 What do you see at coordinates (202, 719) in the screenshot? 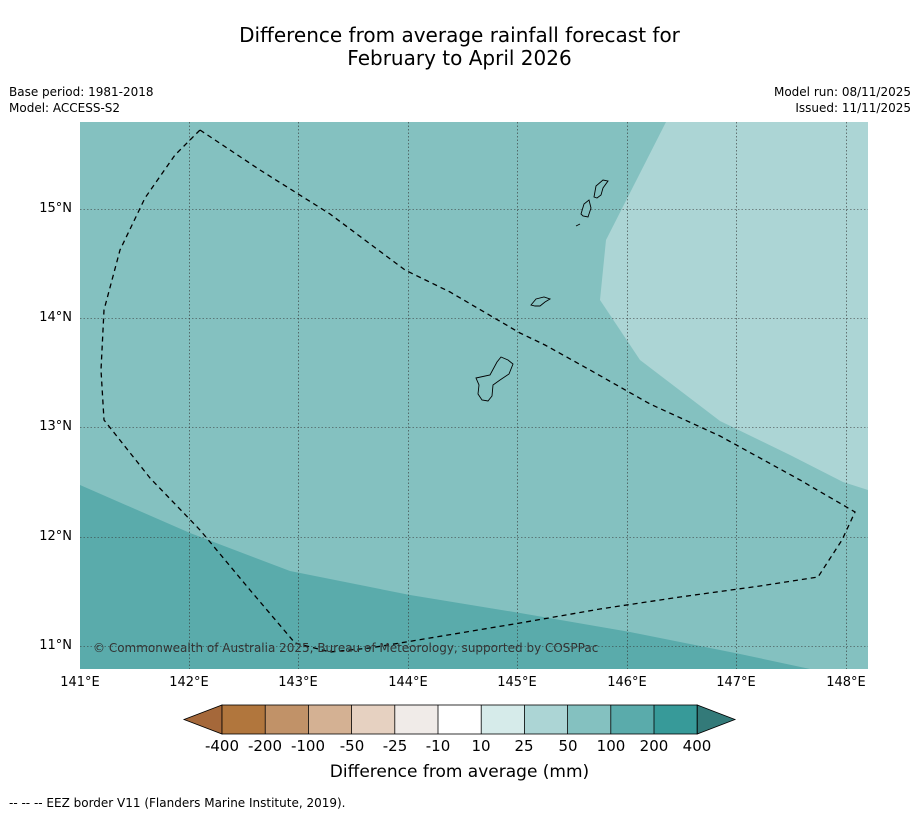
I see `colorbar-arrow-left` at bounding box center [202, 719].